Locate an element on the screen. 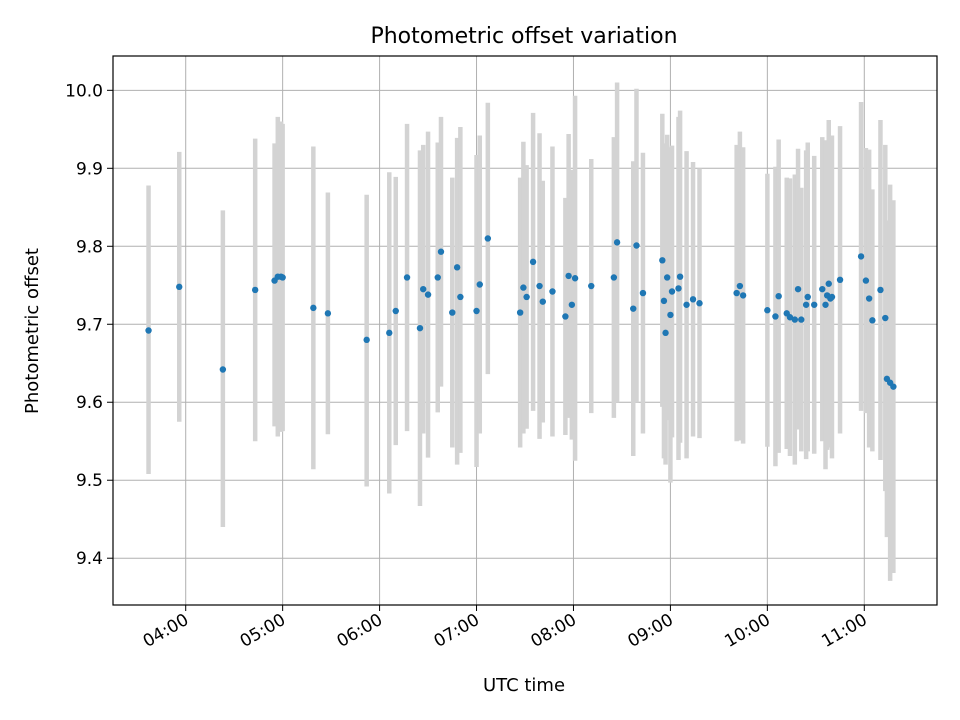  y-tick-label: 9.6 is located at coordinates (89, 403).